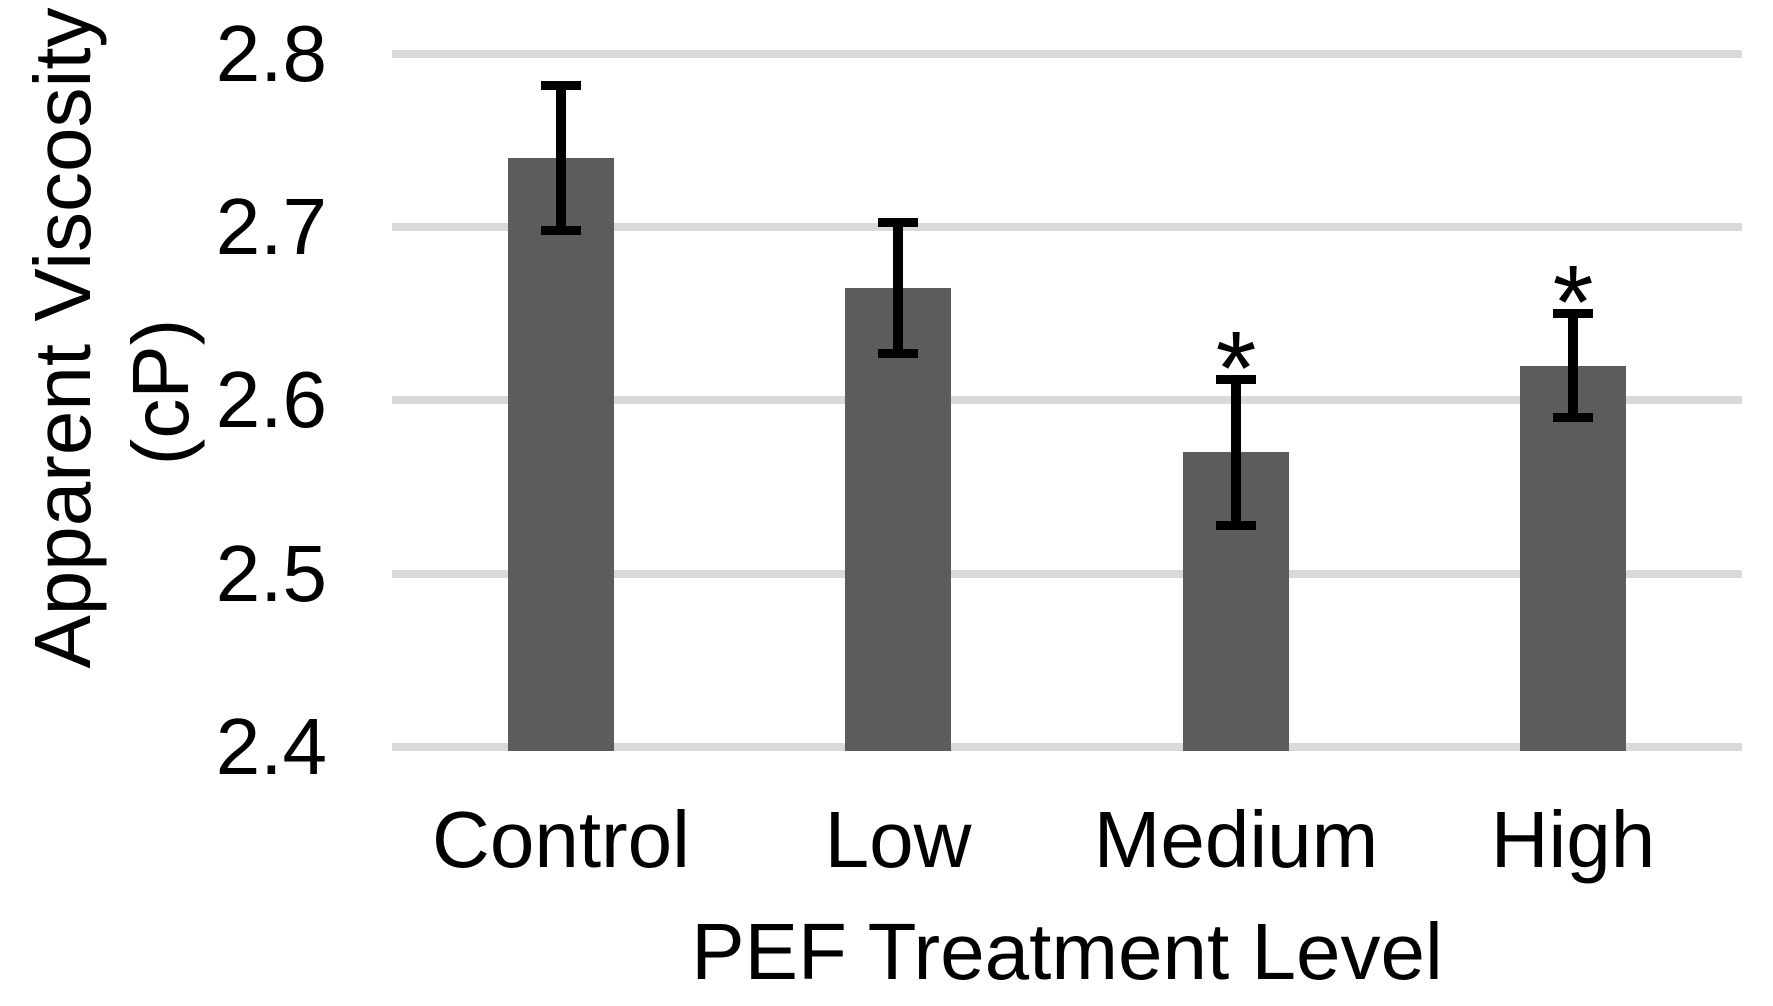 This screenshot has width=1773, height=1006. Describe the element at coordinates (1236, 379) in the screenshot. I see `error-bar-cap-top-medium` at that location.